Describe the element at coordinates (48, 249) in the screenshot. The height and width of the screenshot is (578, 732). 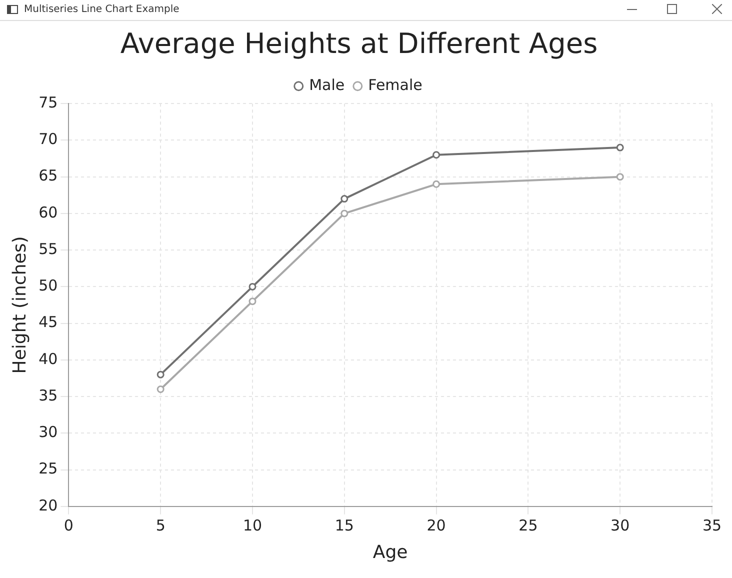
I see `y-tick-label: 55` at that location.